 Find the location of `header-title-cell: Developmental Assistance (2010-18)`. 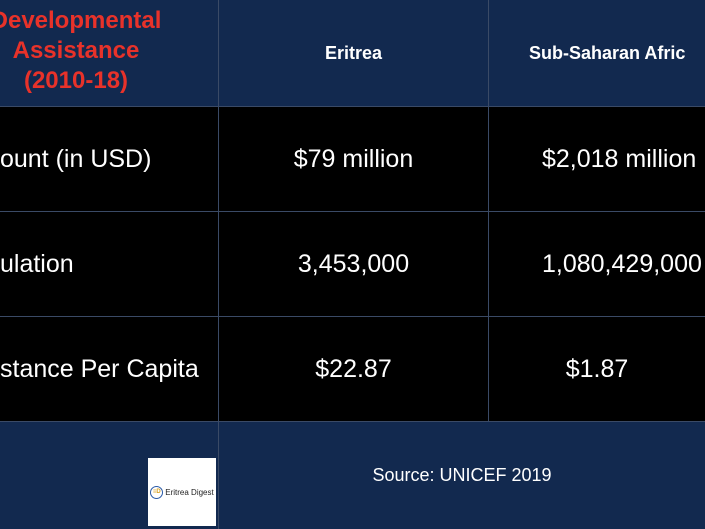

header-title-cell: Developmental Assistance (2010-18) is located at coordinates (109, 53).